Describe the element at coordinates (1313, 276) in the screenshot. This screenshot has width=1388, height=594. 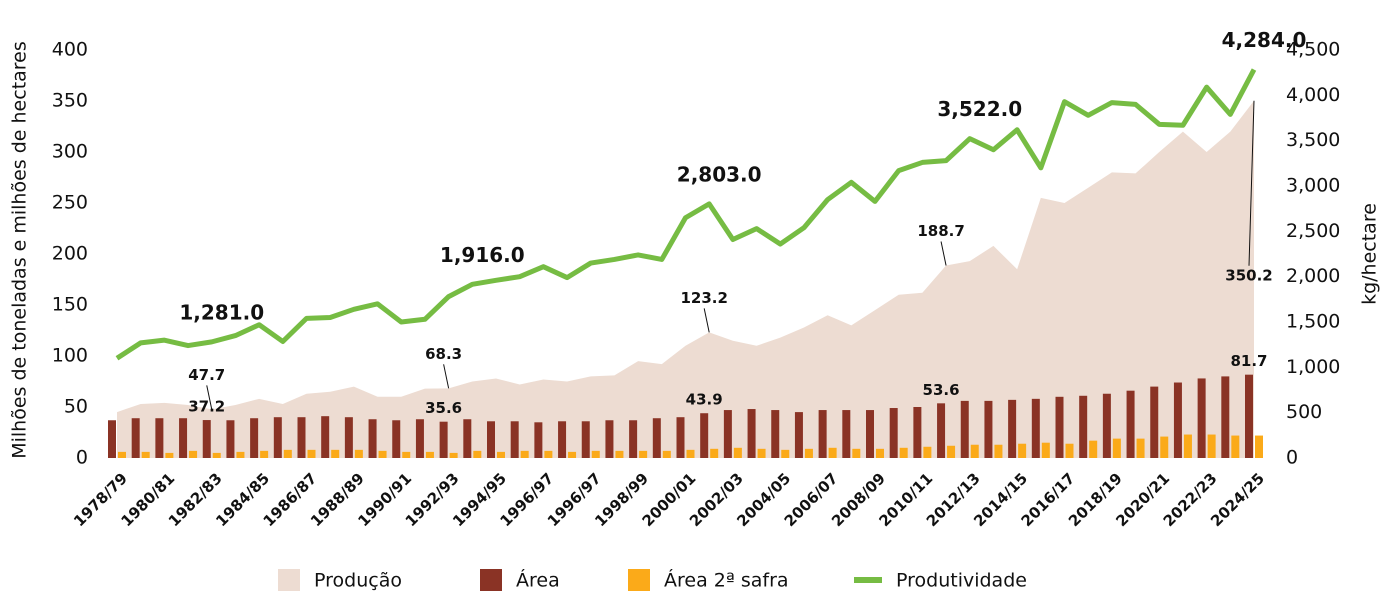
I see `y2-tick-label: 2,000` at that location.